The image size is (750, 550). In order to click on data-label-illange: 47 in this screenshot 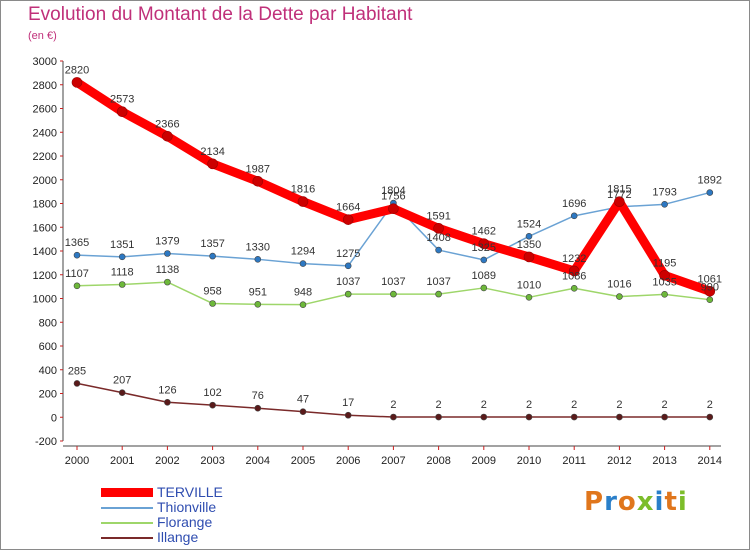, I will do `click(303, 400)`.